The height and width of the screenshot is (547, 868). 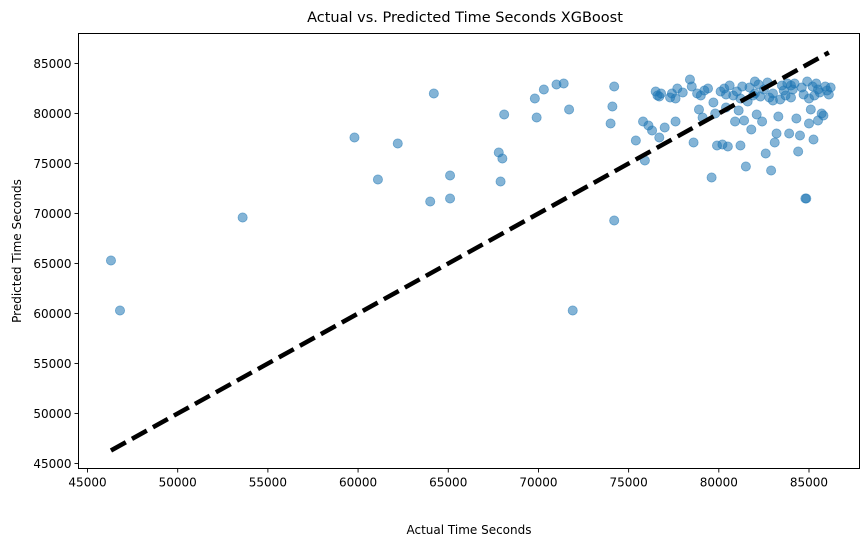 What do you see at coordinates (52, 214) in the screenshot?
I see `y-tick-label: 70000` at bounding box center [52, 214].